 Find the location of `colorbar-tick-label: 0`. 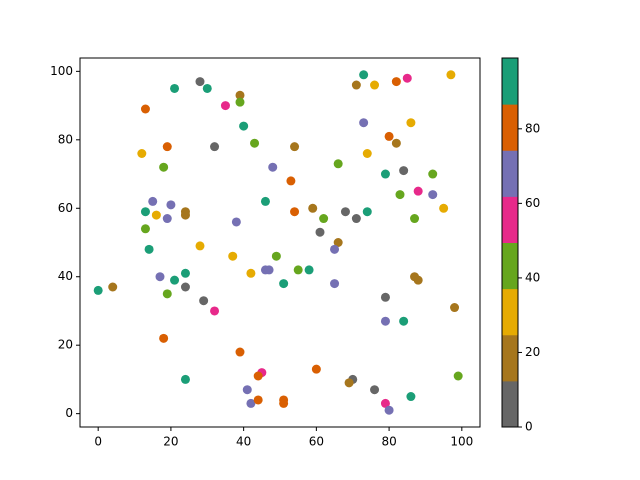

colorbar-tick-label: 0 is located at coordinates (529, 427).